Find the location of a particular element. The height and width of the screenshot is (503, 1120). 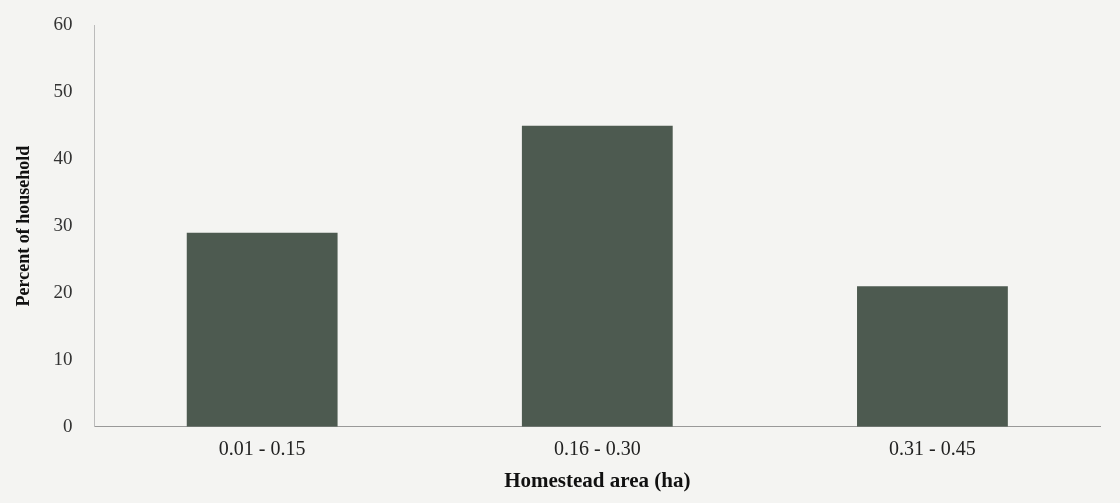

y-tick-label: 50 is located at coordinates (63, 91).